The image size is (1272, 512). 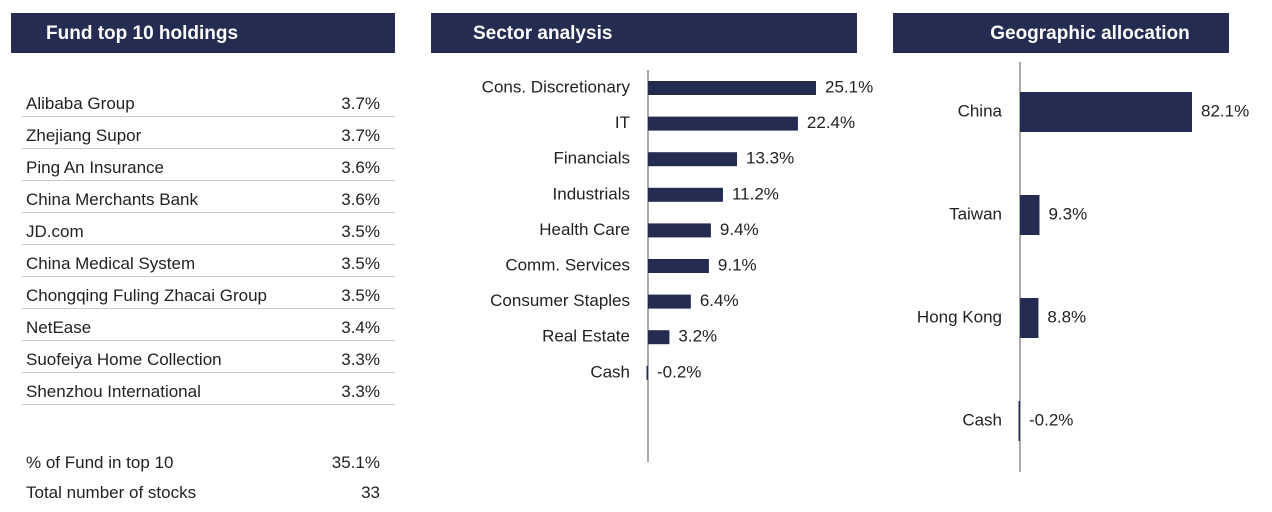 What do you see at coordinates (1090, 33) in the screenshot?
I see `chart-title: Geographic allocation` at bounding box center [1090, 33].